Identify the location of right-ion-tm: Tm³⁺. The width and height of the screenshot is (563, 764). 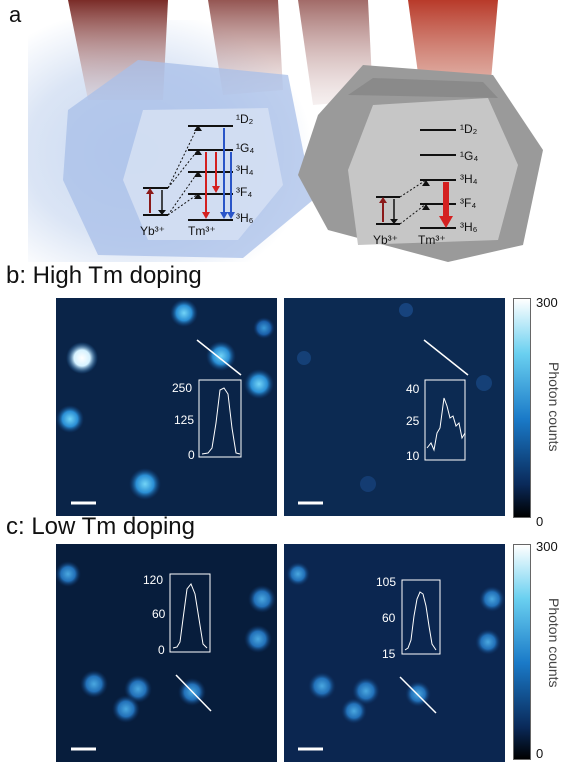
(432, 240).